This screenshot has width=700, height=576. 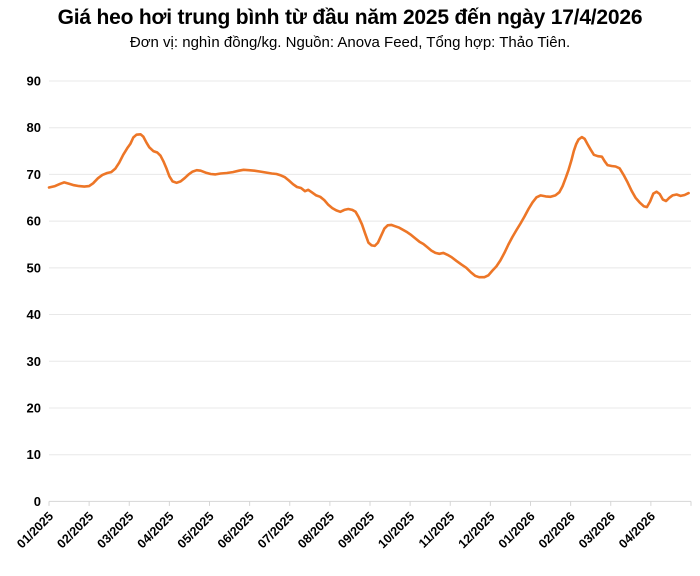 What do you see at coordinates (196, 530) in the screenshot?
I see `x-axis-tick-label: 05/2025` at bounding box center [196, 530].